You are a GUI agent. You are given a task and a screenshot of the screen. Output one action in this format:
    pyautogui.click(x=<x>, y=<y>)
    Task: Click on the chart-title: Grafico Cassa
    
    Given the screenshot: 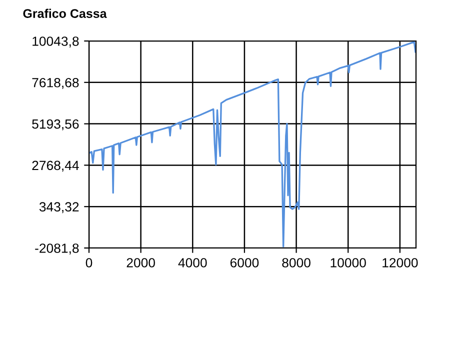 What is the action you would take?
    pyautogui.click(x=65, y=13)
    